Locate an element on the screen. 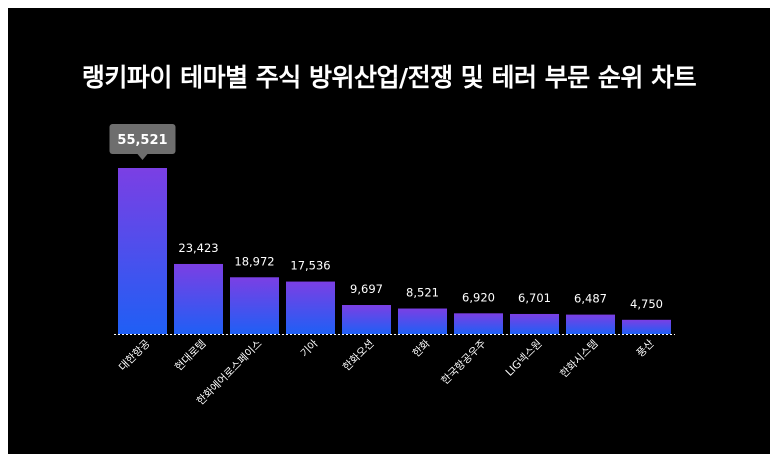 This screenshot has width=780, height=468. category-label: LIG넥스원 is located at coordinates (524, 358).